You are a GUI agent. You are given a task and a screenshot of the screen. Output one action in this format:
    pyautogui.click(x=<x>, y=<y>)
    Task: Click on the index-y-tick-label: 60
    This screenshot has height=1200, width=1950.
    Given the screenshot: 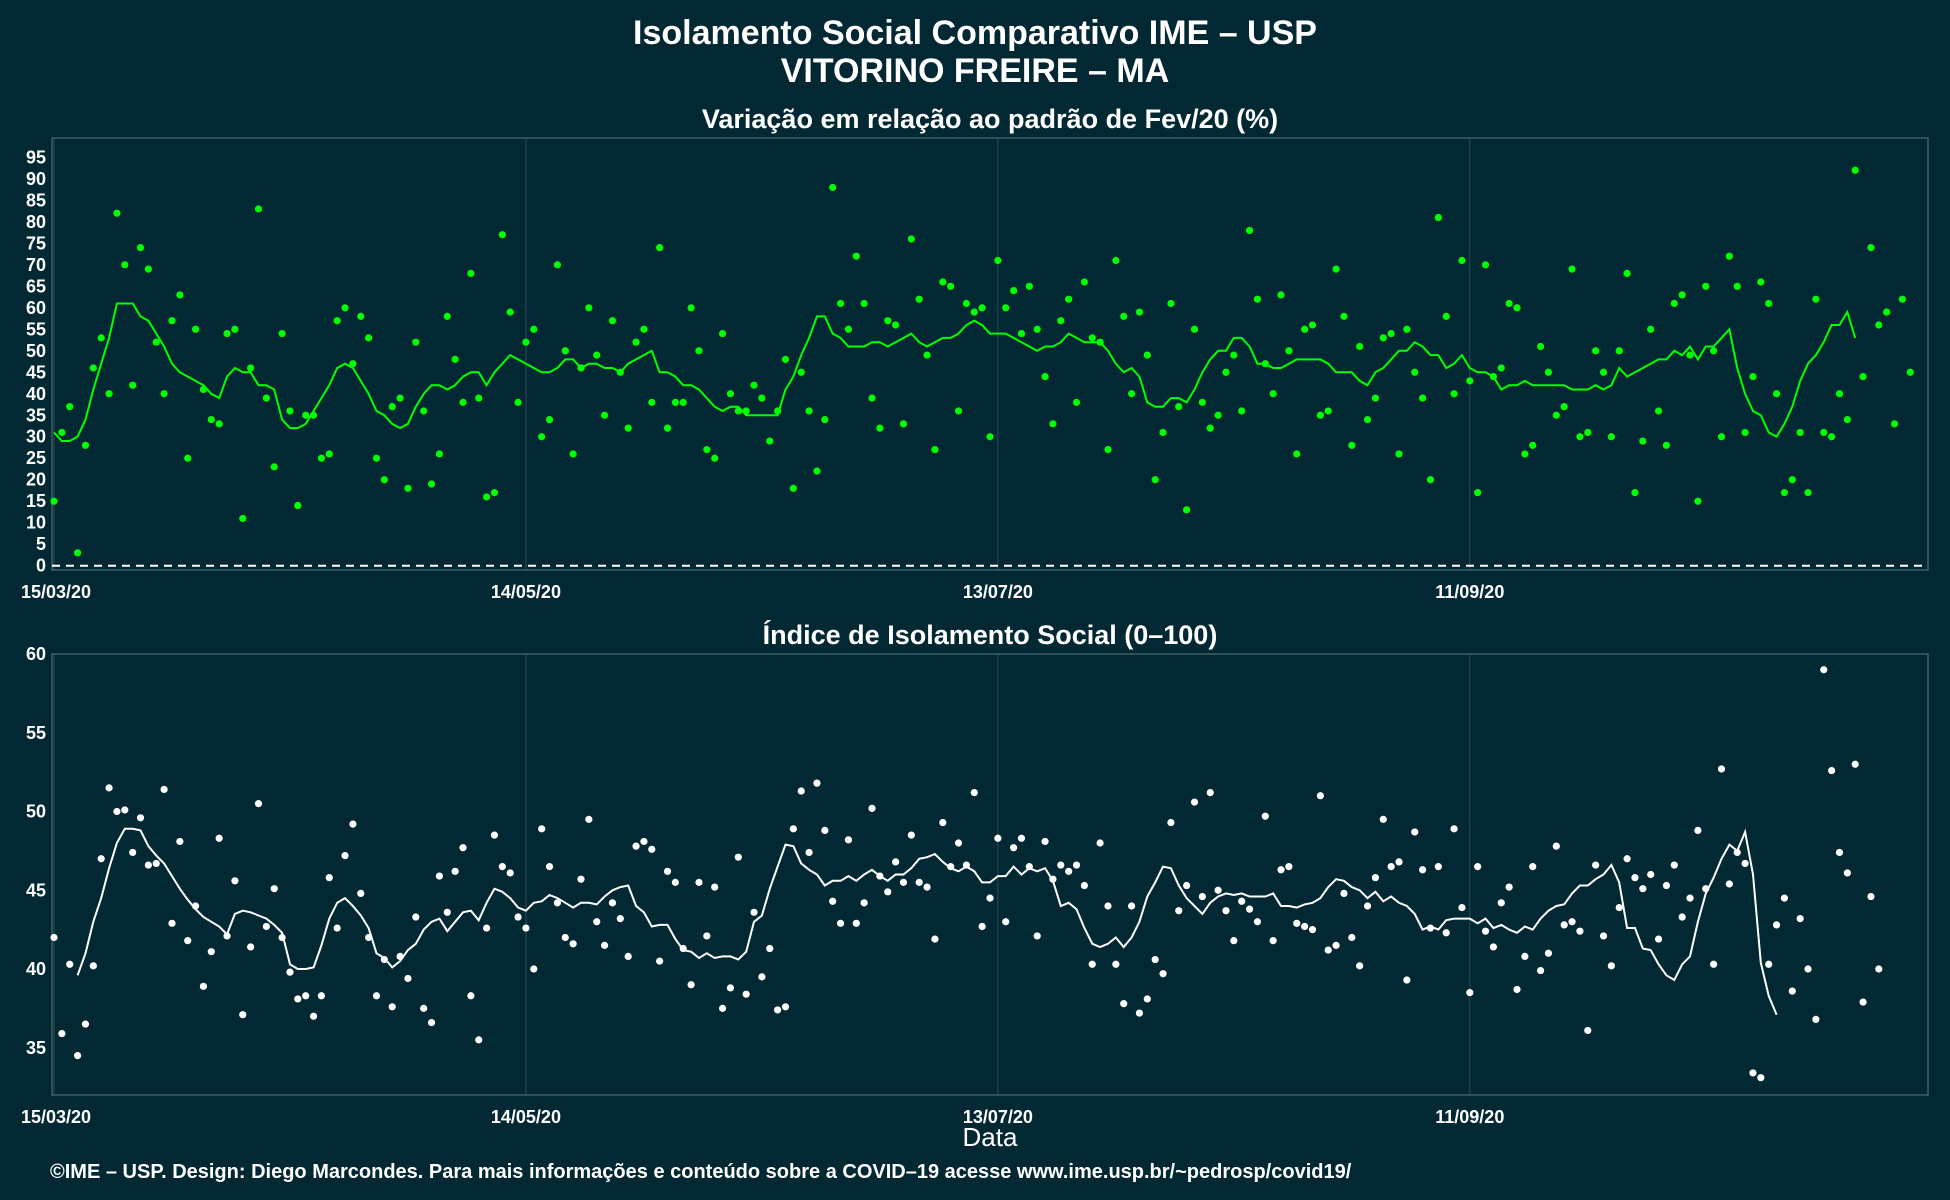 What is the action you would take?
    pyautogui.click(x=36, y=654)
    